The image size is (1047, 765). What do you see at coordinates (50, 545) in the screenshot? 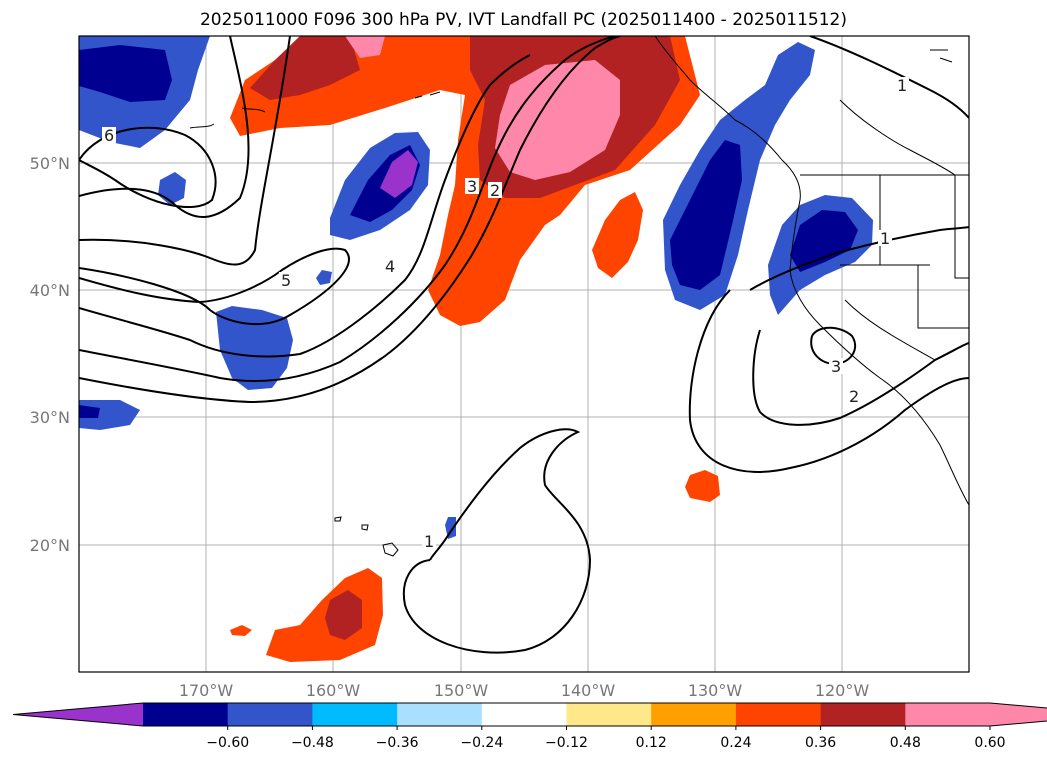
I see `lat-tick-label: 20°N` at bounding box center [50, 545].